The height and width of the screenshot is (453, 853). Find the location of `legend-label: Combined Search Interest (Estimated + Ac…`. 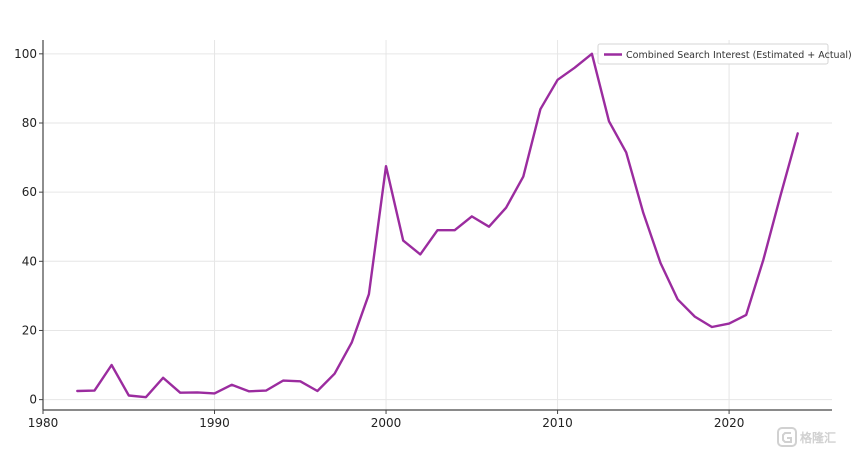

legend-label: Combined Search Interest (Estimated + Ac… is located at coordinates (739, 55).